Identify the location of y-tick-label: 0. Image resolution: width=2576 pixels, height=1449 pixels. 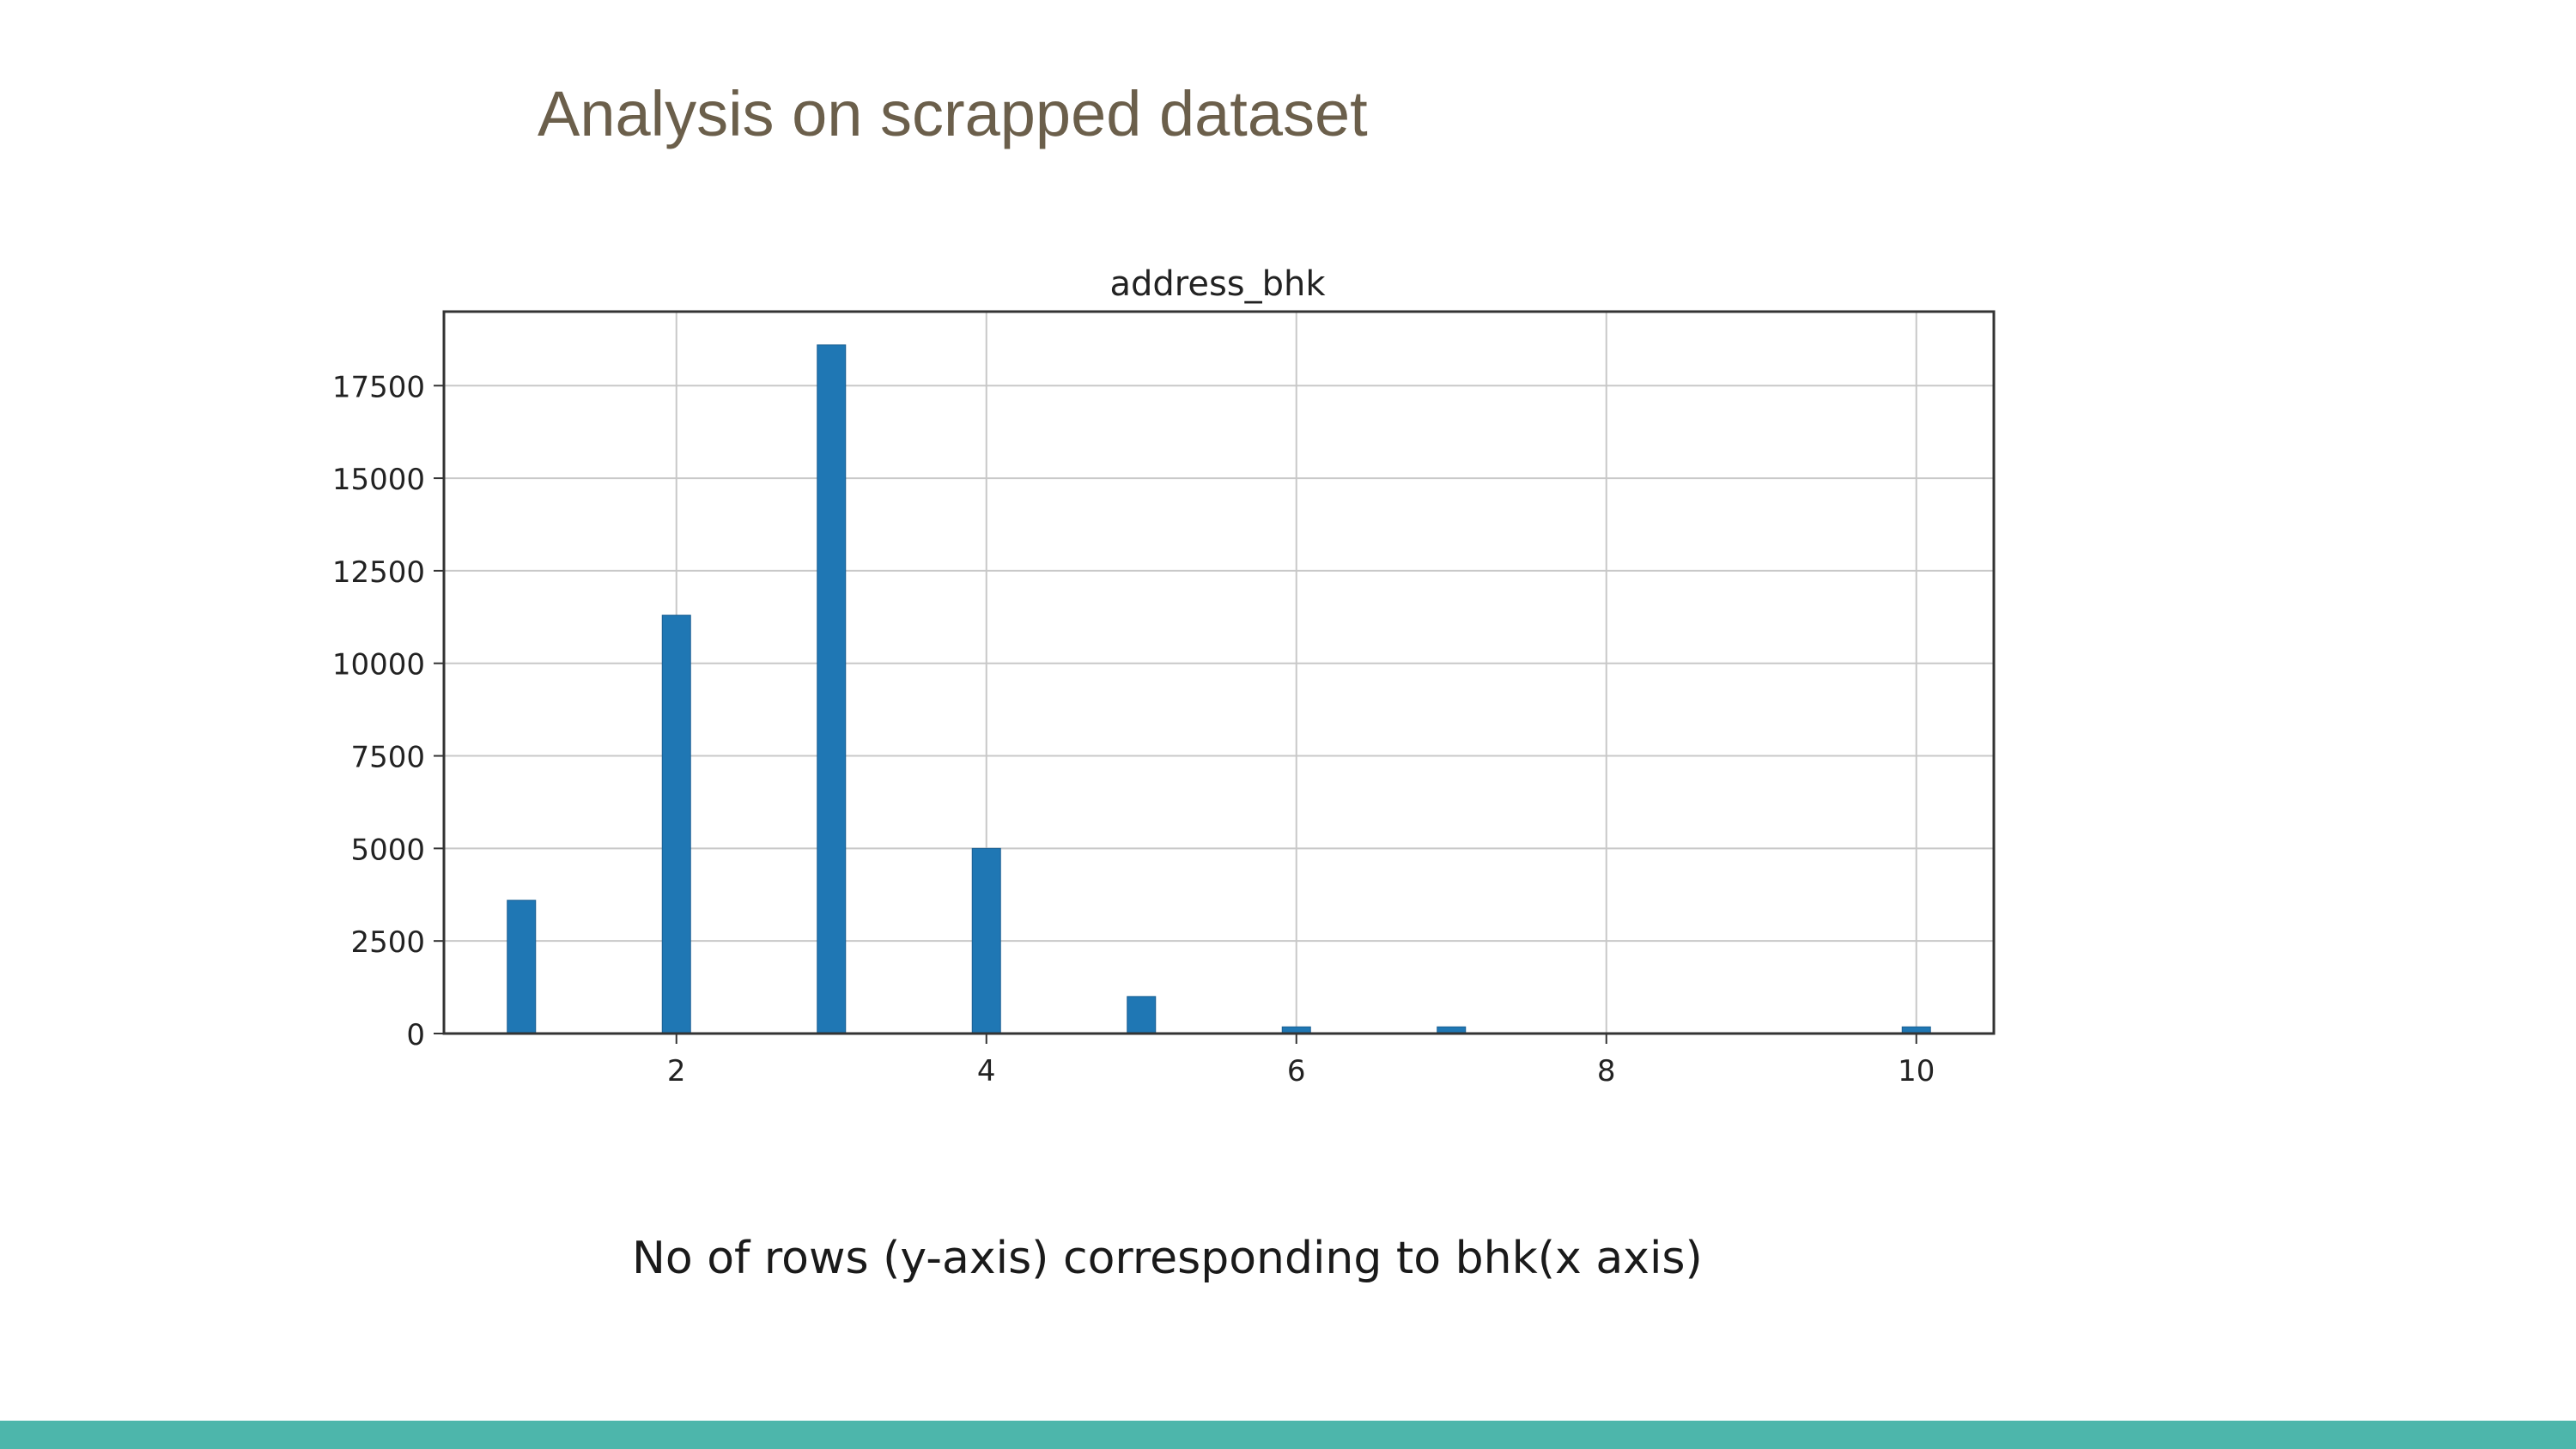
(415, 1035).